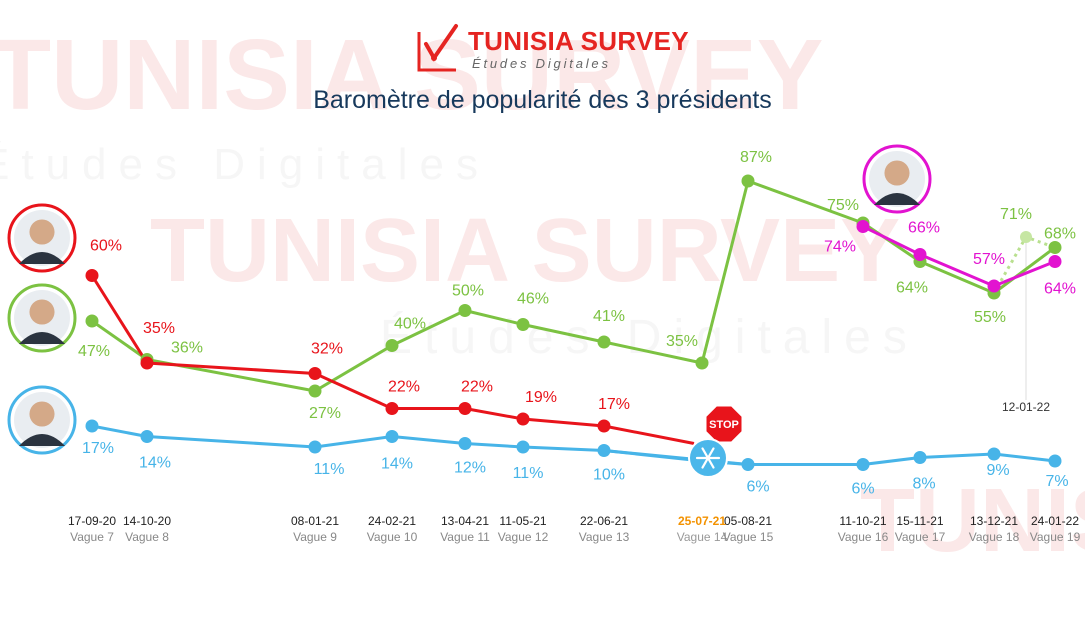 This screenshot has height=620, width=1085. I want to click on data-label-green-extra: 71%, so click(1016, 214).